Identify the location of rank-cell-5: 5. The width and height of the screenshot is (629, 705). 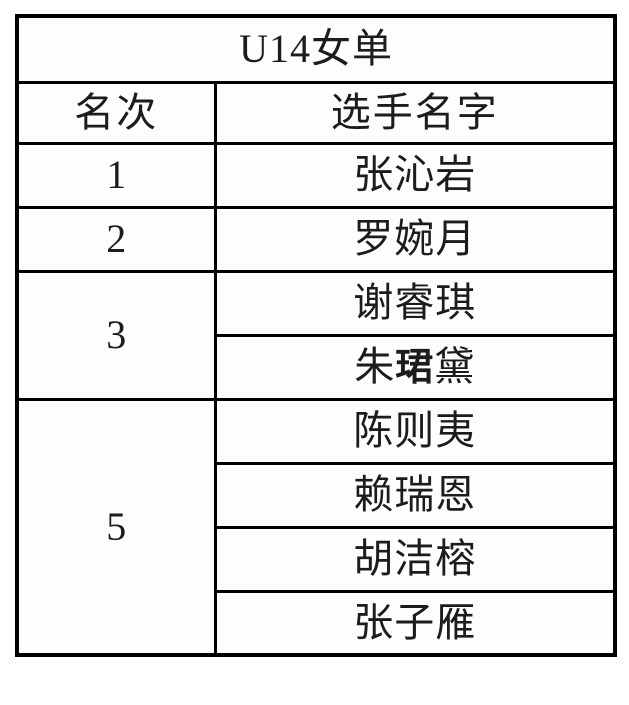
(116, 527).